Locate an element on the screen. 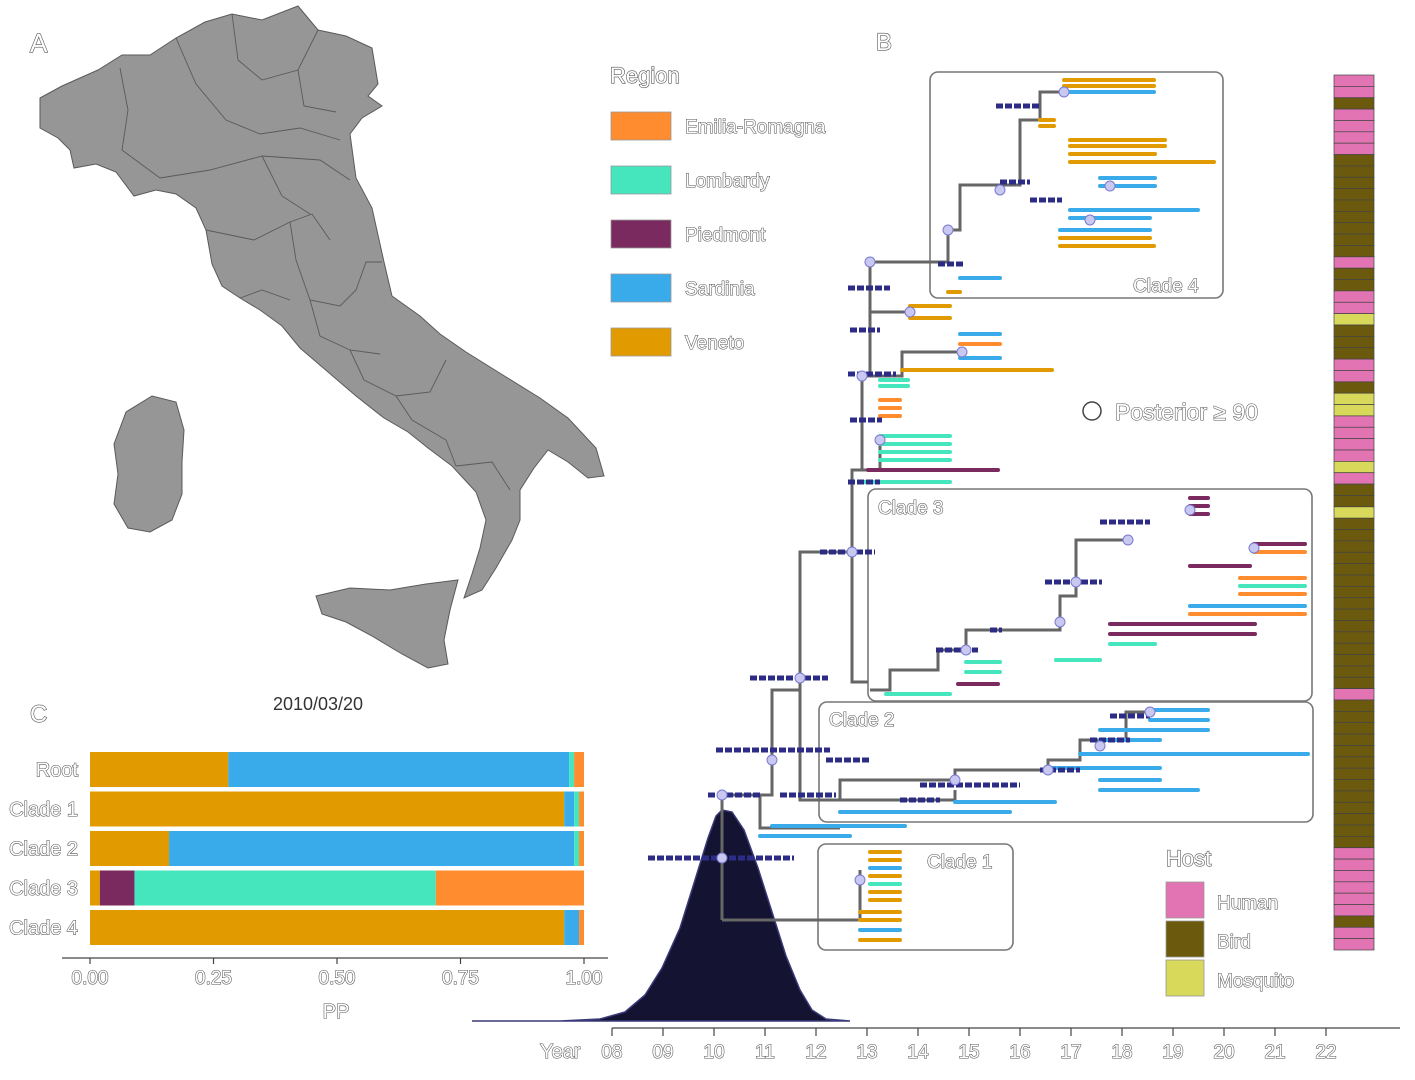 This screenshot has height=1080, width=1415. pp-x-tick-label: 0.50 is located at coordinates (337, 978).